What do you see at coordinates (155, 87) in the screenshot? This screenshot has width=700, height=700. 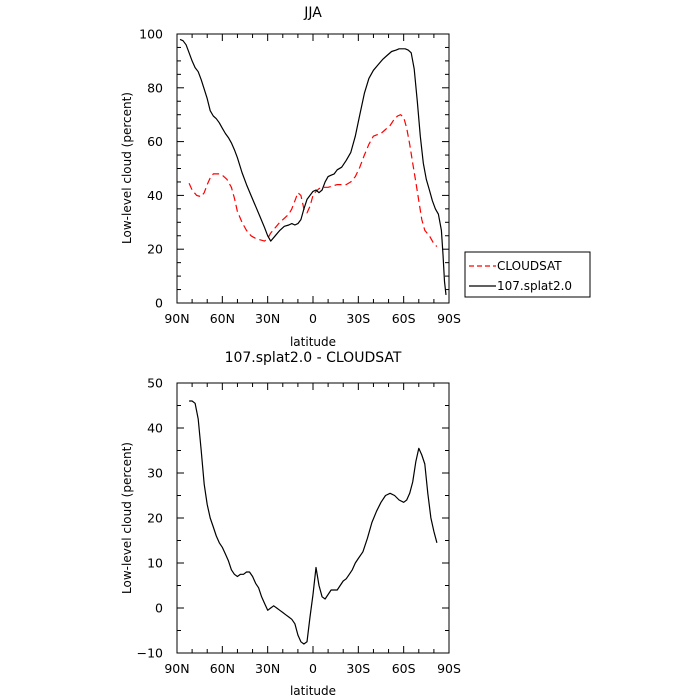 I see `top-chart-y-tick-label: 80` at bounding box center [155, 87].